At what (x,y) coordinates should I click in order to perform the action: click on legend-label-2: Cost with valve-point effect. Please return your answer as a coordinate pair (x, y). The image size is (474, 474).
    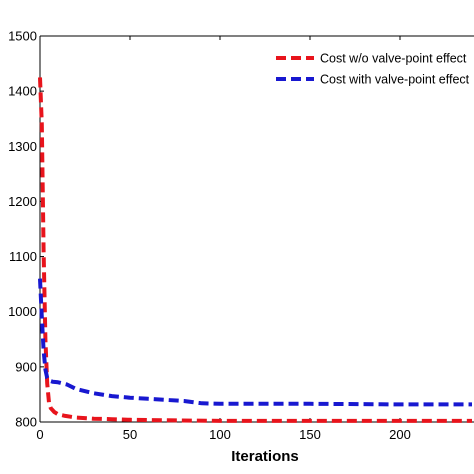
    Looking at the image, I should click on (395, 80).